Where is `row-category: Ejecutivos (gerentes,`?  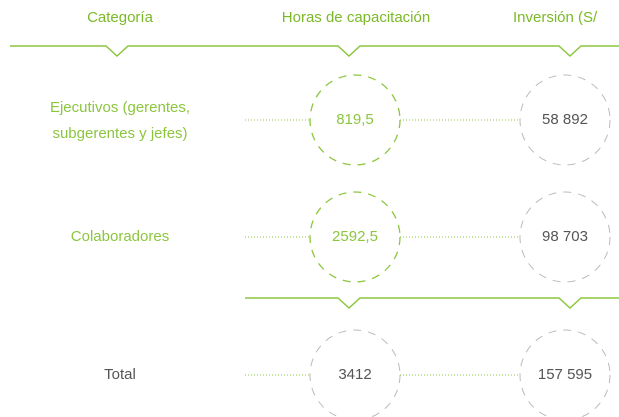
row-category: Ejecutivos (gerentes, is located at coordinates (120, 107).